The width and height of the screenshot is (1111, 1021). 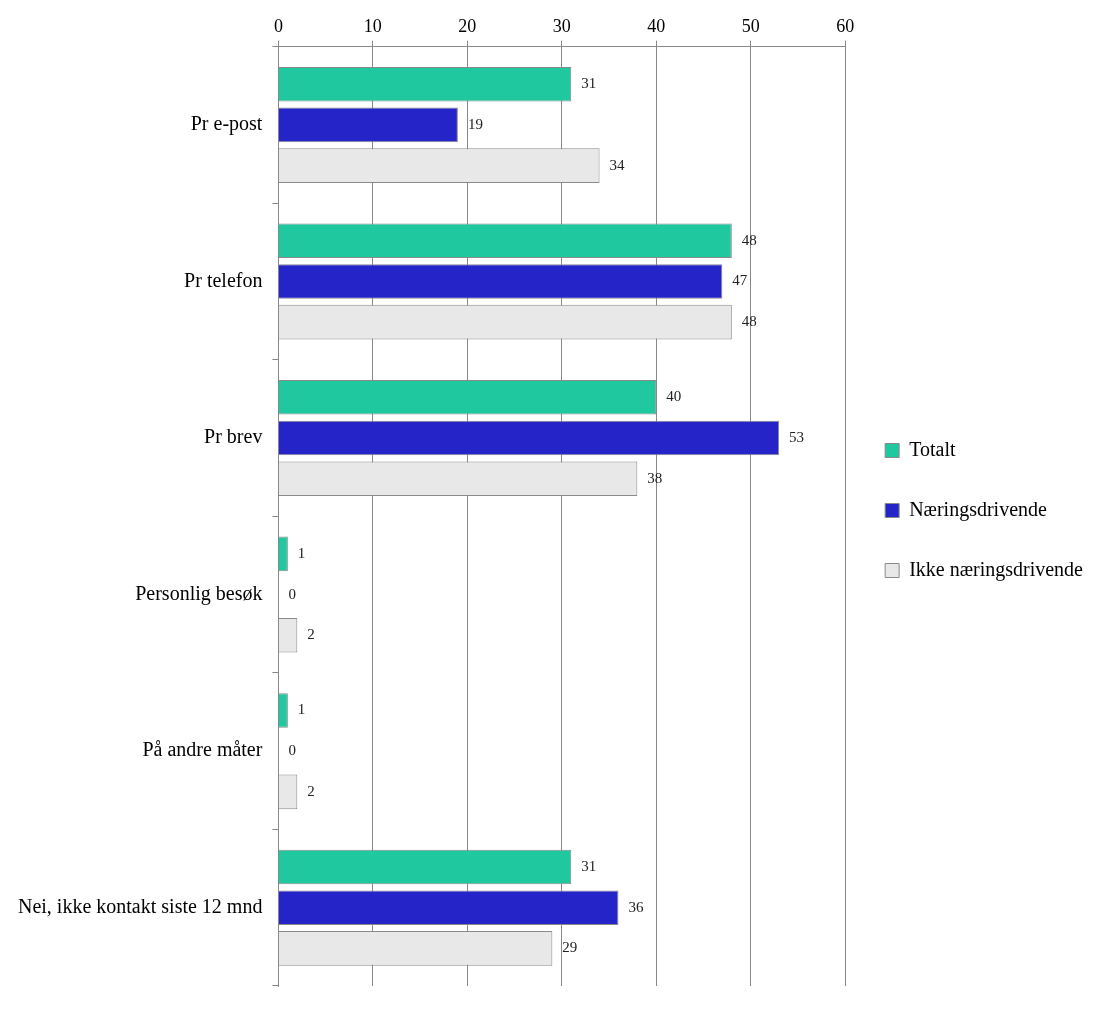 I want to click on legend-label: Totalt, so click(x=932, y=448).